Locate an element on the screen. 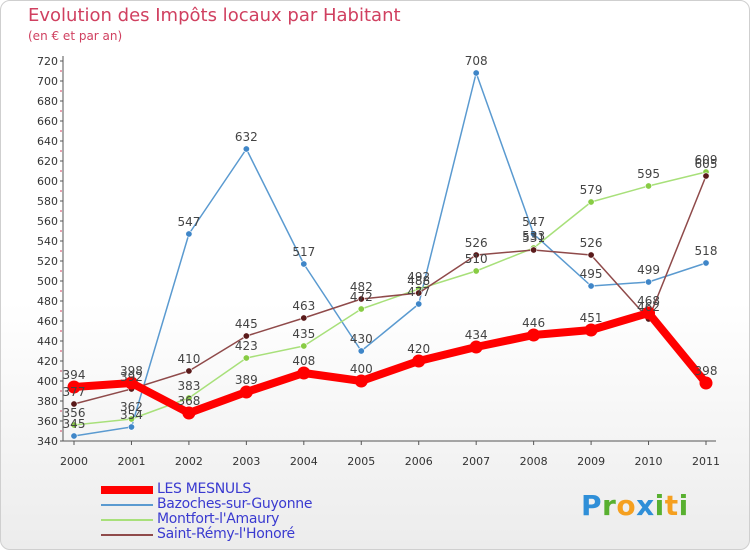 This screenshot has width=750, height=550. data-label: 423 is located at coordinates (246, 346).